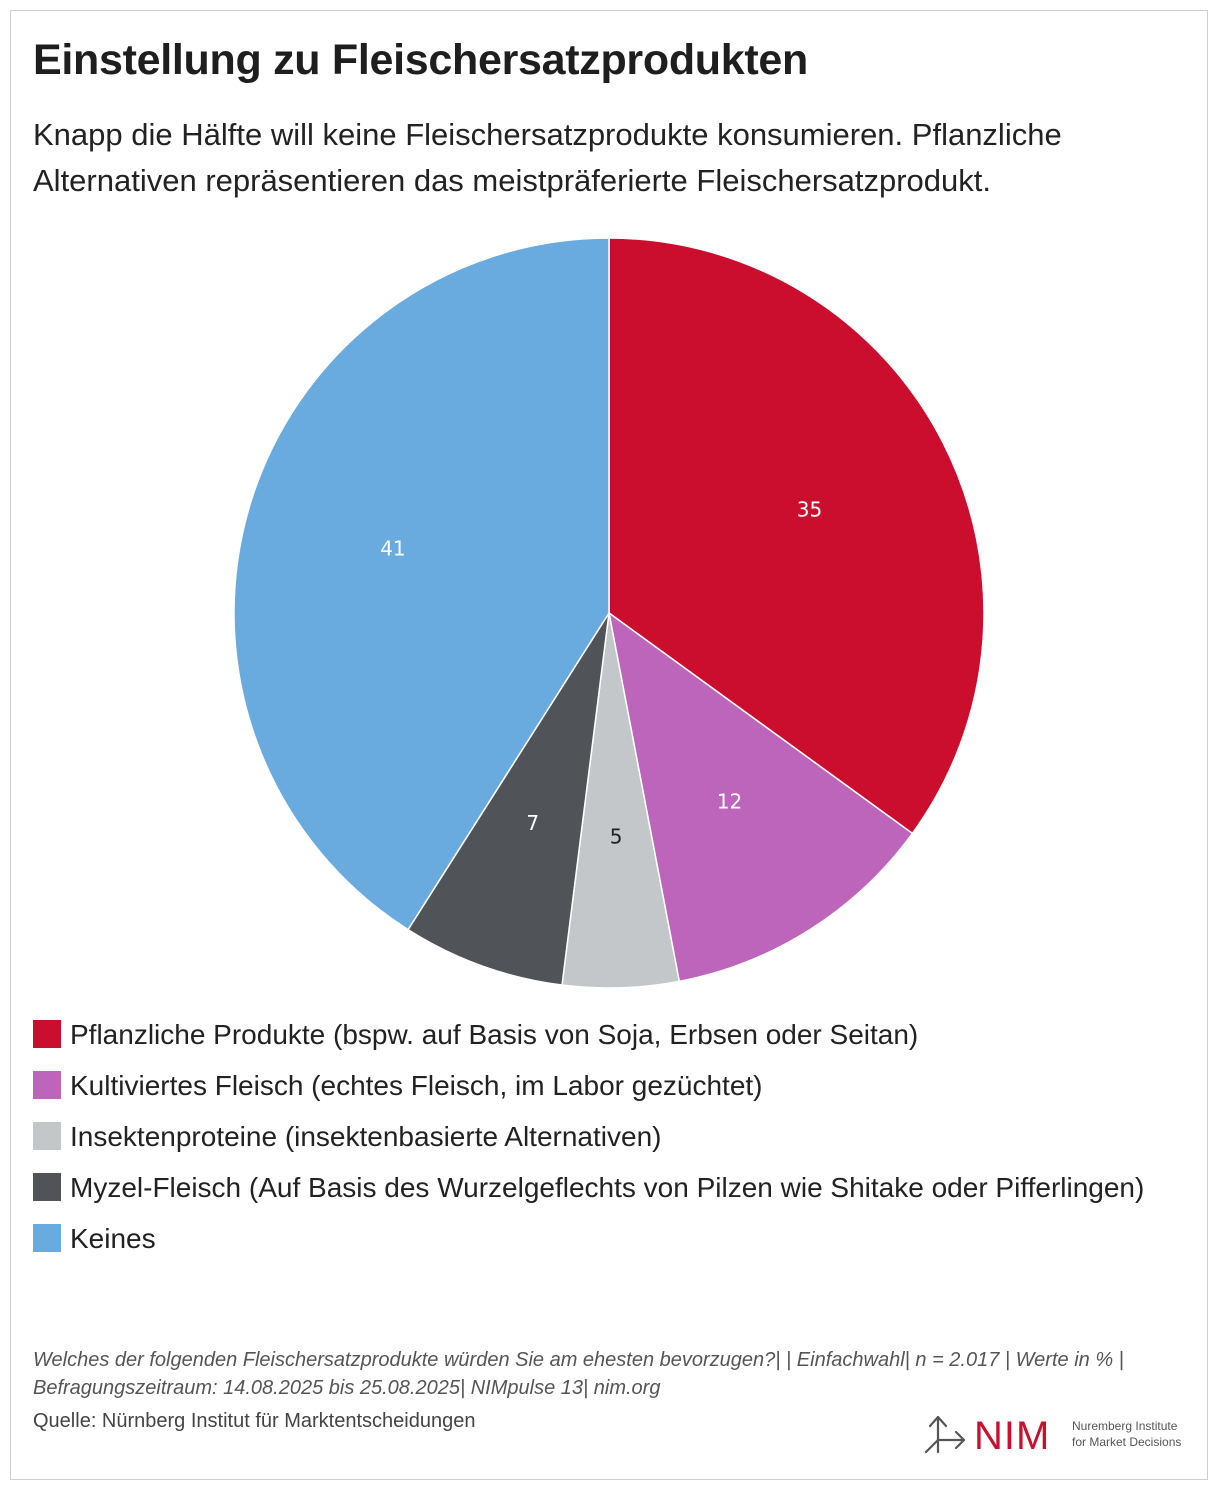 Image resolution: width=1220 pixels, height=1492 pixels. Describe the element at coordinates (508, 799) in the screenshot. I see `pie-slice-myzel-fleisch-auf-basis-` at that location.